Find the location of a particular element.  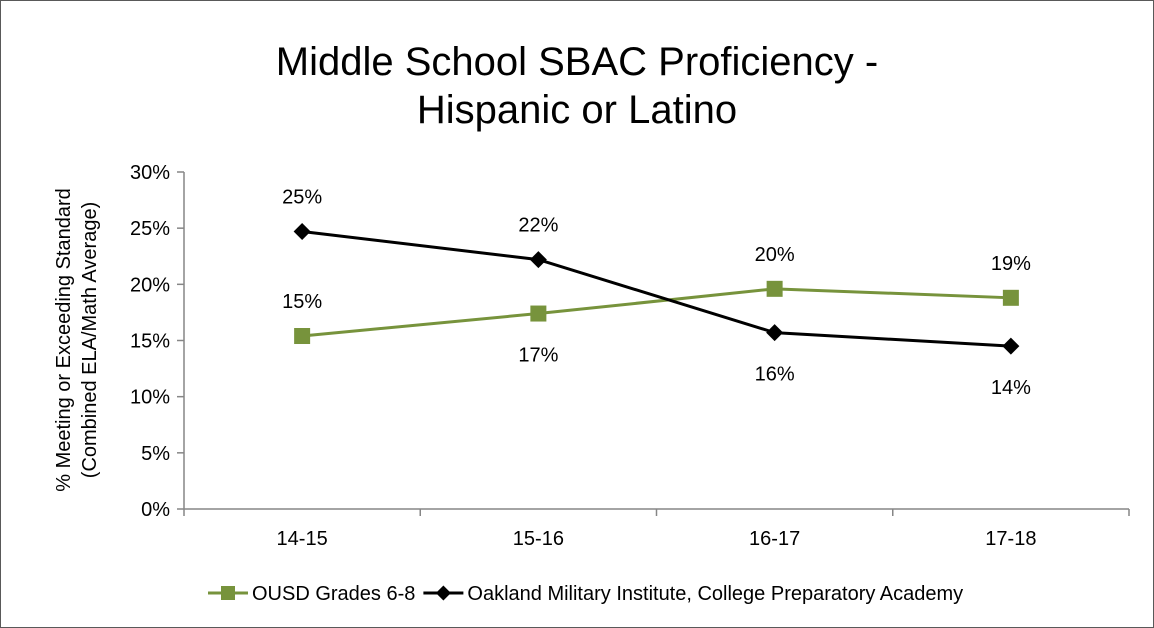

y-tick-label: 15% is located at coordinates (150, 342).